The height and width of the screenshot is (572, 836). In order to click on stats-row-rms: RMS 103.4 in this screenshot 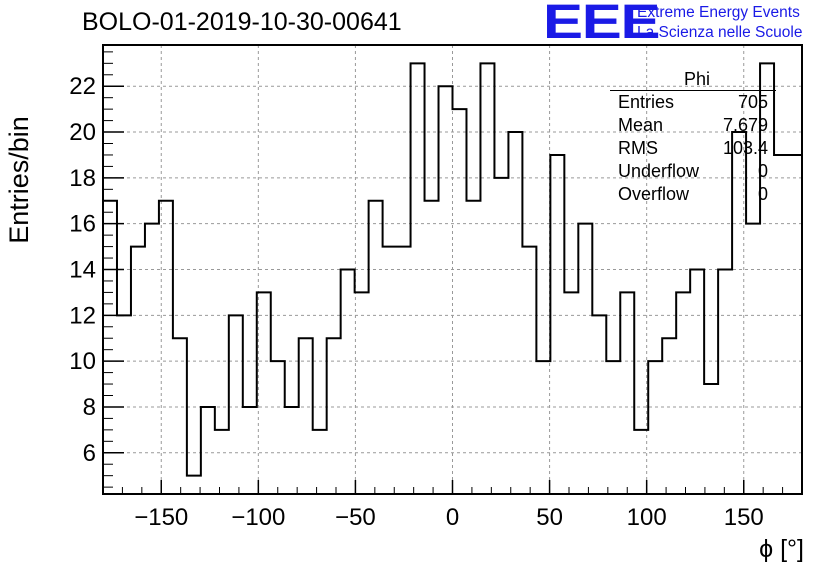, I will do `click(693, 148)`.